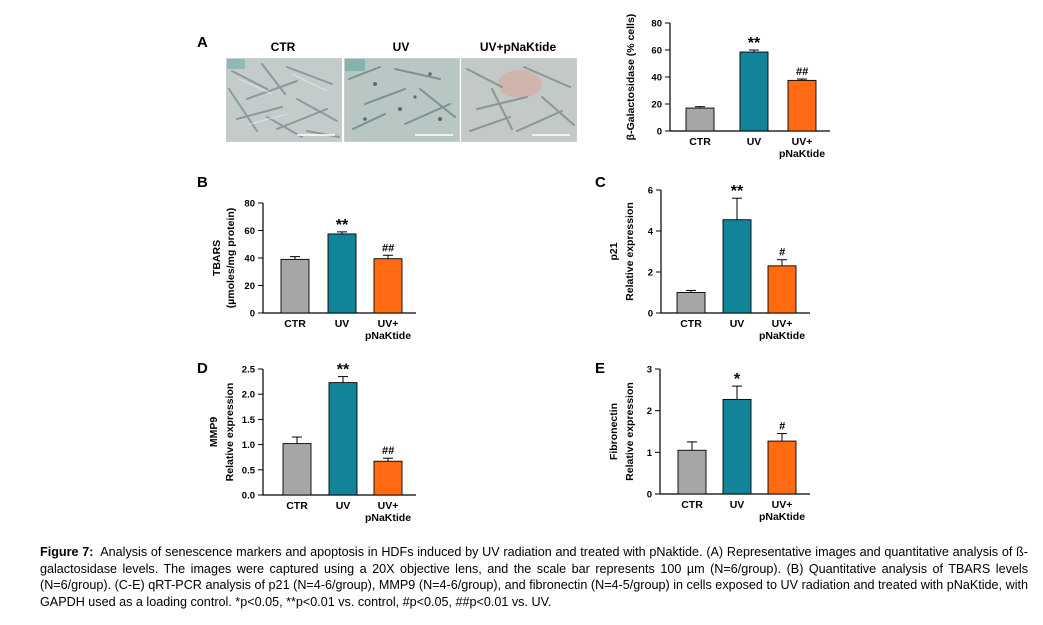 The width and height of the screenshot is (1043, 625). What do you see at coordinates (649, 370) in the screenshot?
I see `y-tick-label: 3` at bounding box center [649, 370].